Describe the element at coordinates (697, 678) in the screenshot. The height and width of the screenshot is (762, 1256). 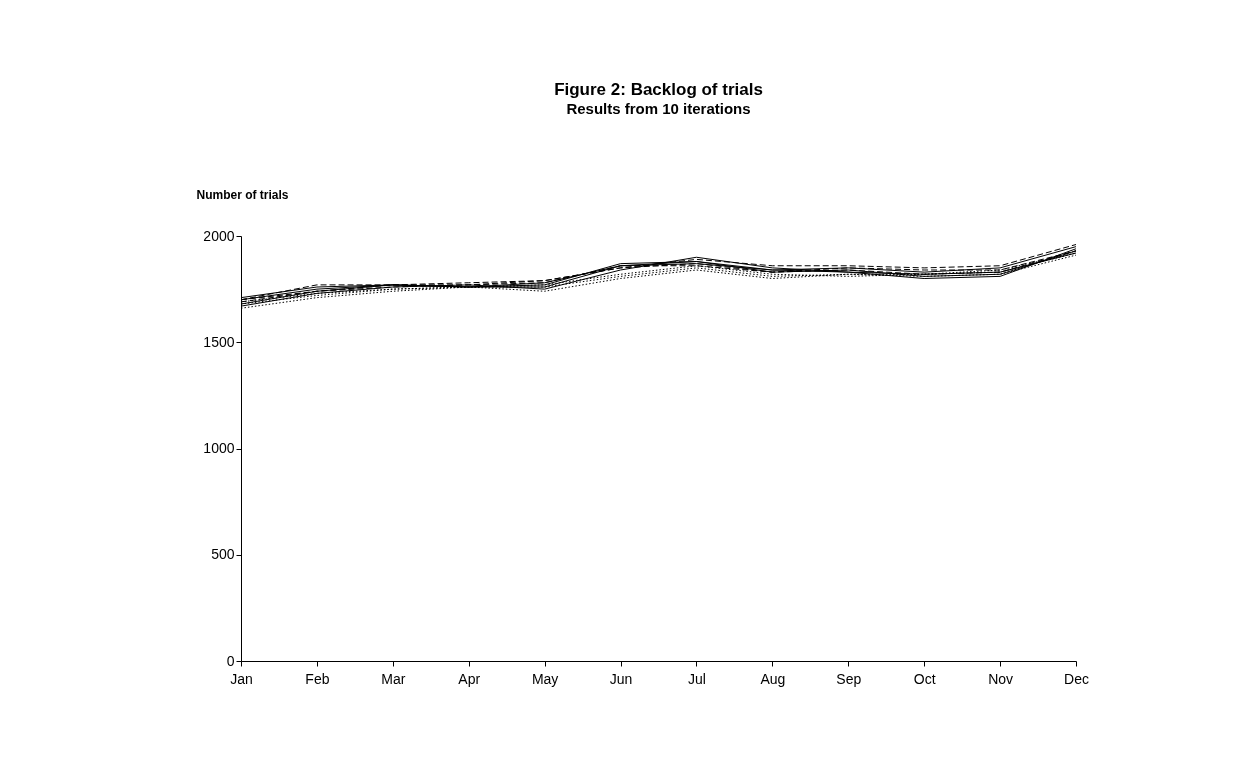
I see `x-tick-label: Jul` at that location.